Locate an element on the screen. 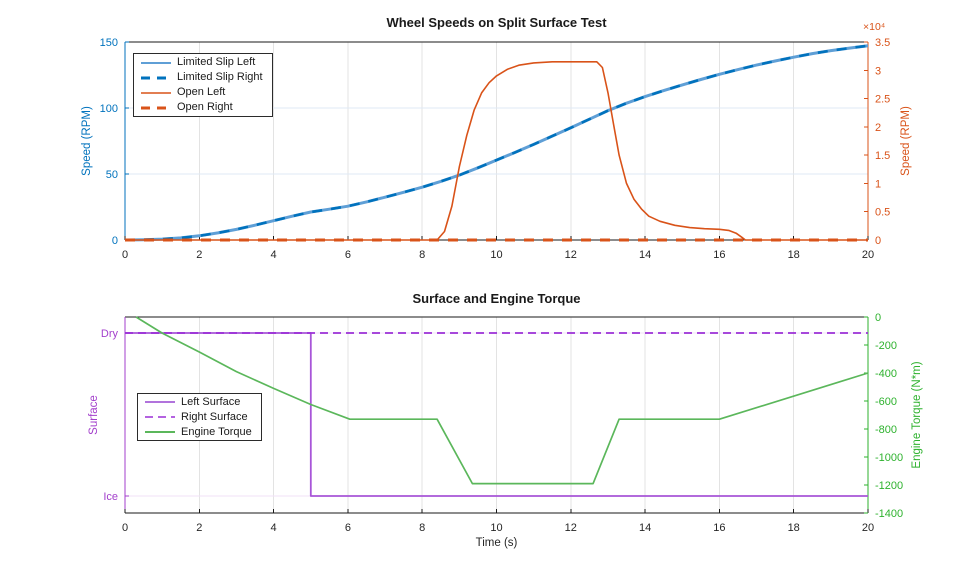 Image resolution: width=959 pixels, height=577 pixels. y-right-tick-label: 1.5 is located at coordinates (882, 156).